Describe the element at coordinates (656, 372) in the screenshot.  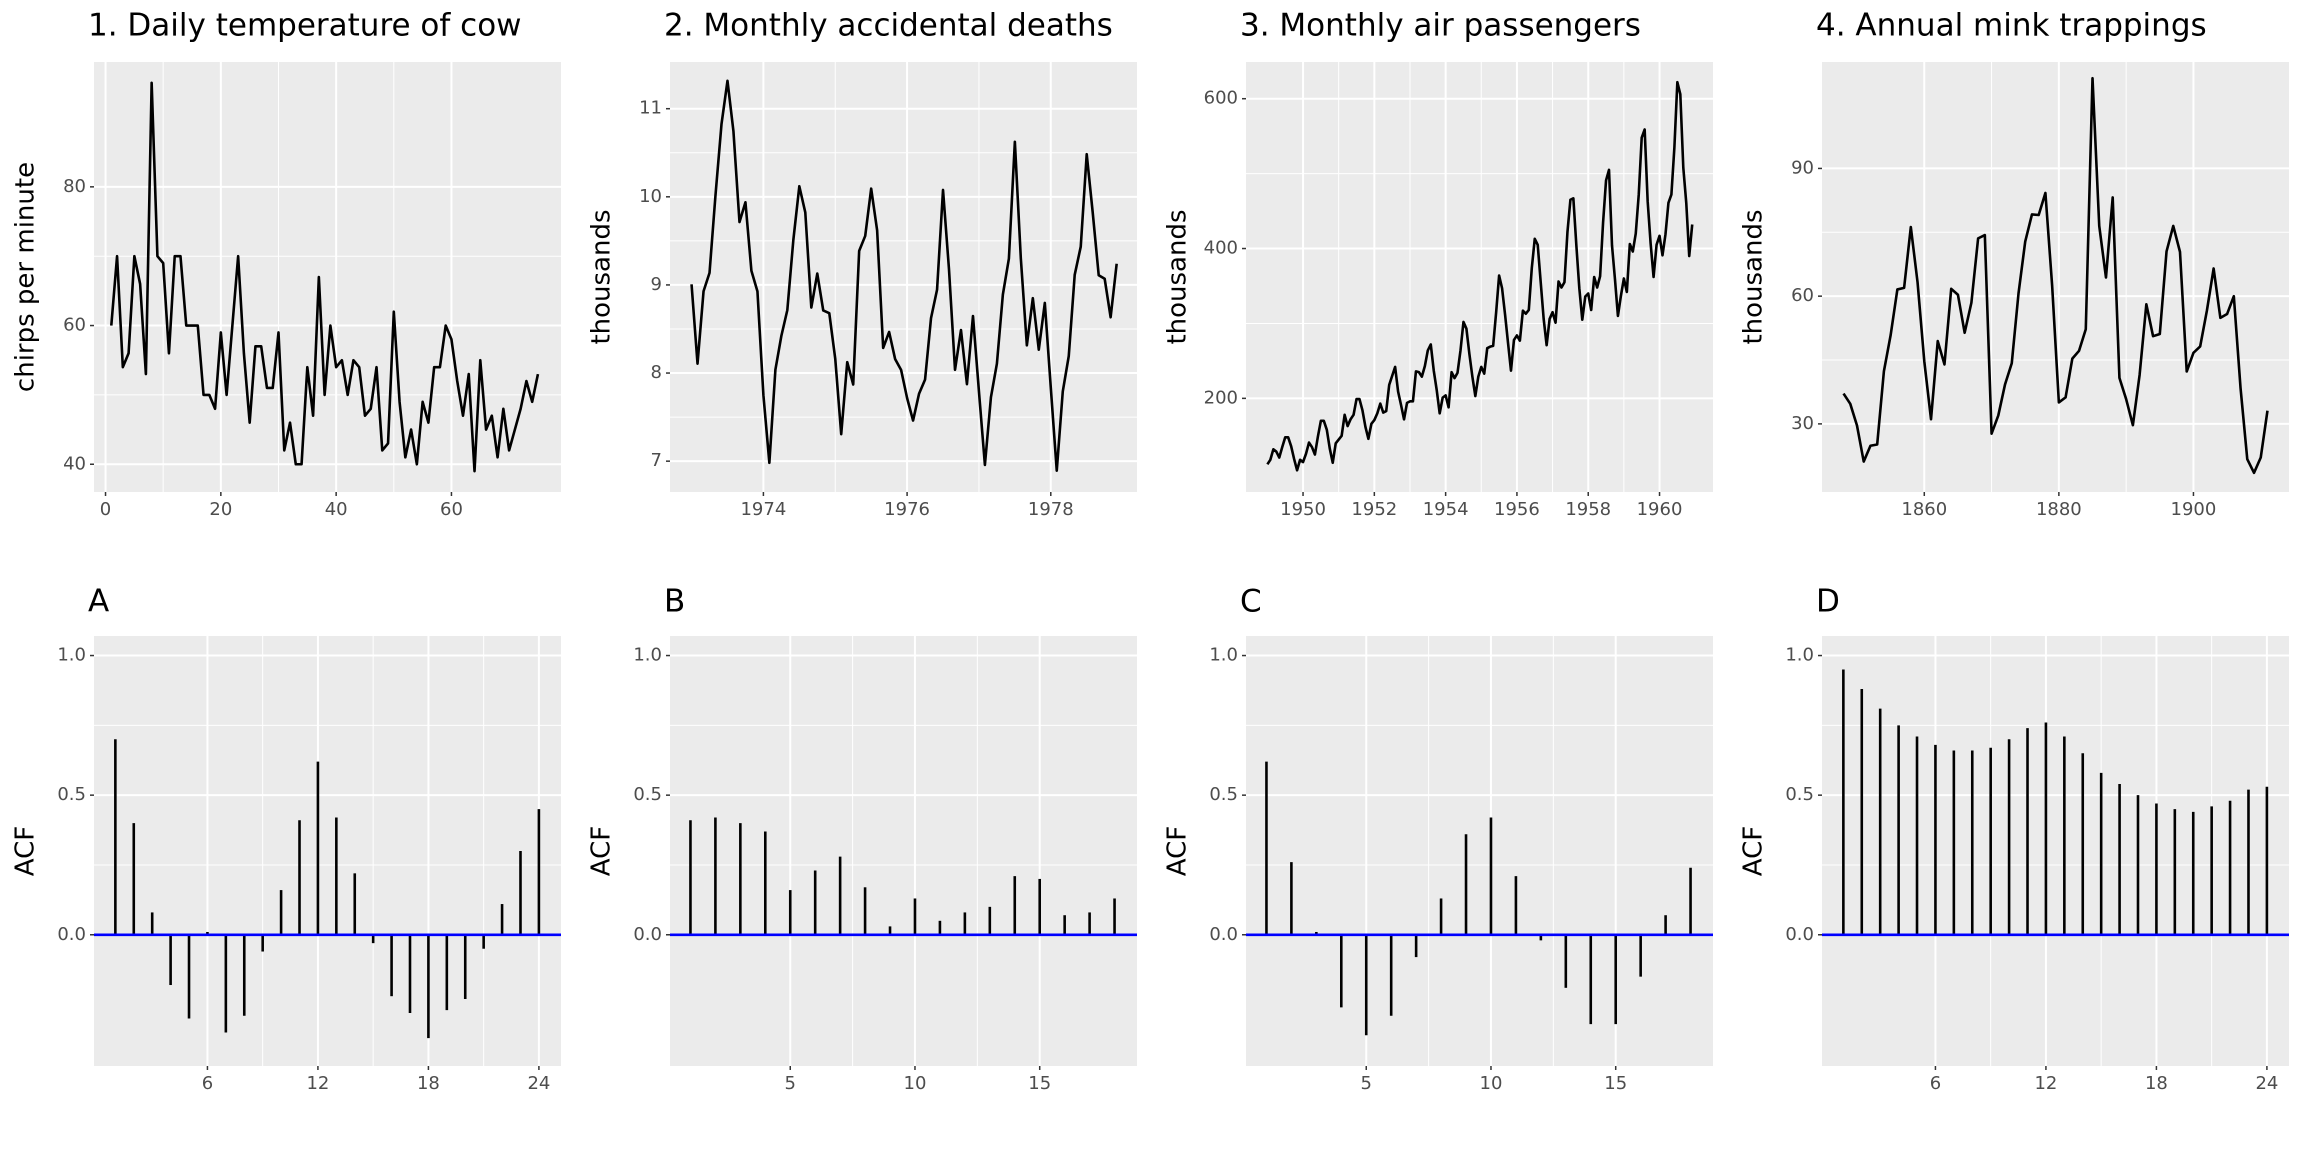
I see `y-tick-label: 8` at that location.